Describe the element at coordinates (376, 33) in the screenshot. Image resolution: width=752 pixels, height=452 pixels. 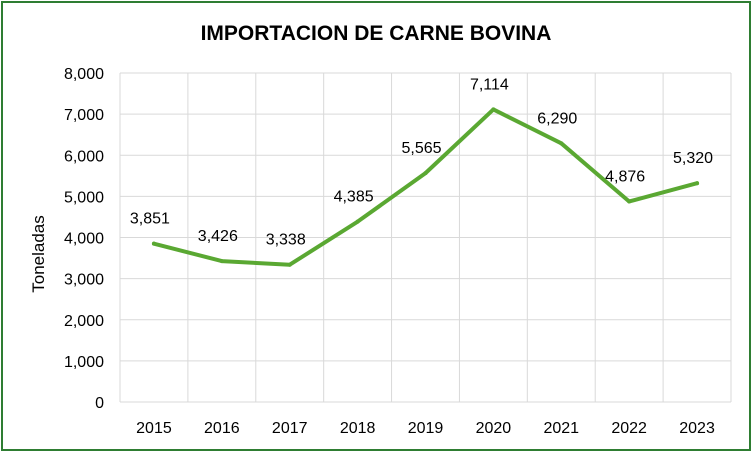
I see `chart-title: IMPORTACION DE CARNE BOVINA` at that location.